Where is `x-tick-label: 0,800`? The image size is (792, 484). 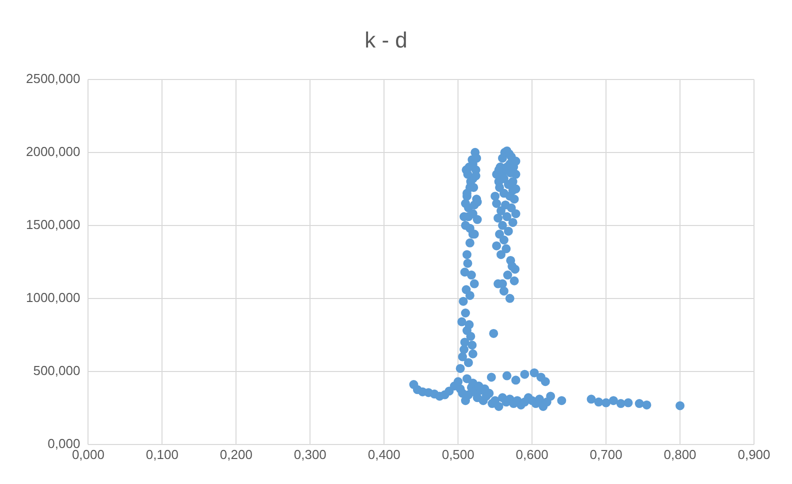
x-tick-label: 0,800 is located at coordinates (680, 454).